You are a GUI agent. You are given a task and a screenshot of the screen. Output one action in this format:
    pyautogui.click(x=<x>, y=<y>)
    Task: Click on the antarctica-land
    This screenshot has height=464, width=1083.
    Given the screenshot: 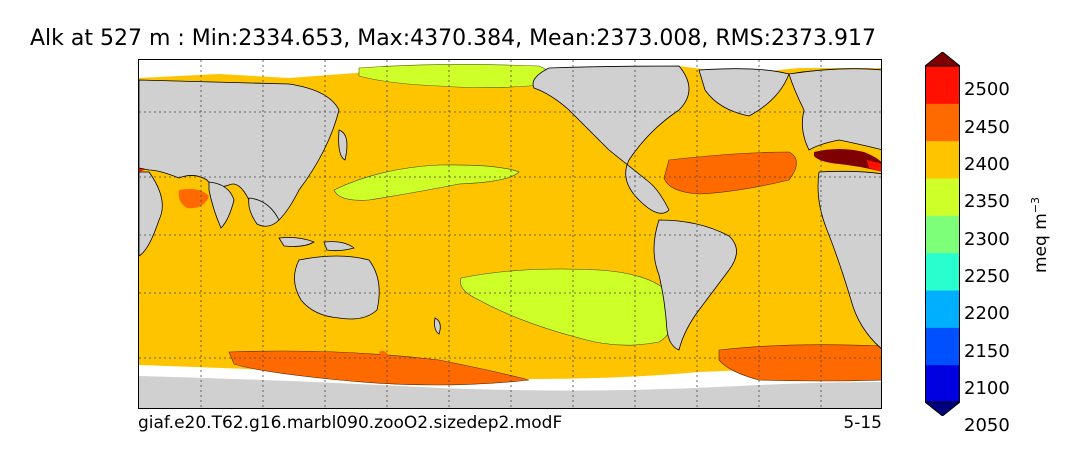 What is the action you would take?
    pyautogui.click(x=510, y=392)
    